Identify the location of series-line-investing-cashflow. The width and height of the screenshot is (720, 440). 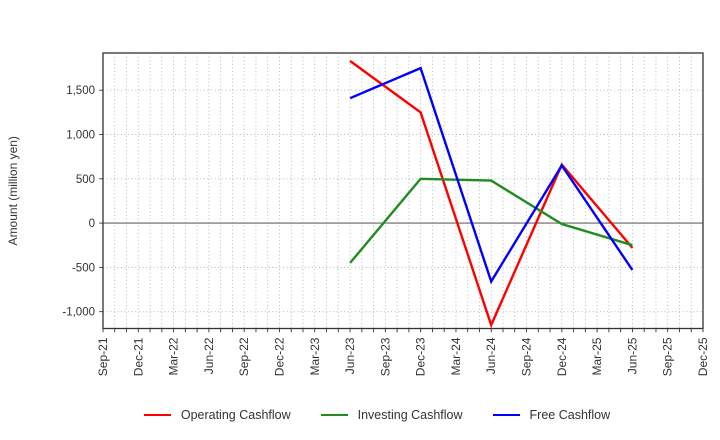
(491, 220).